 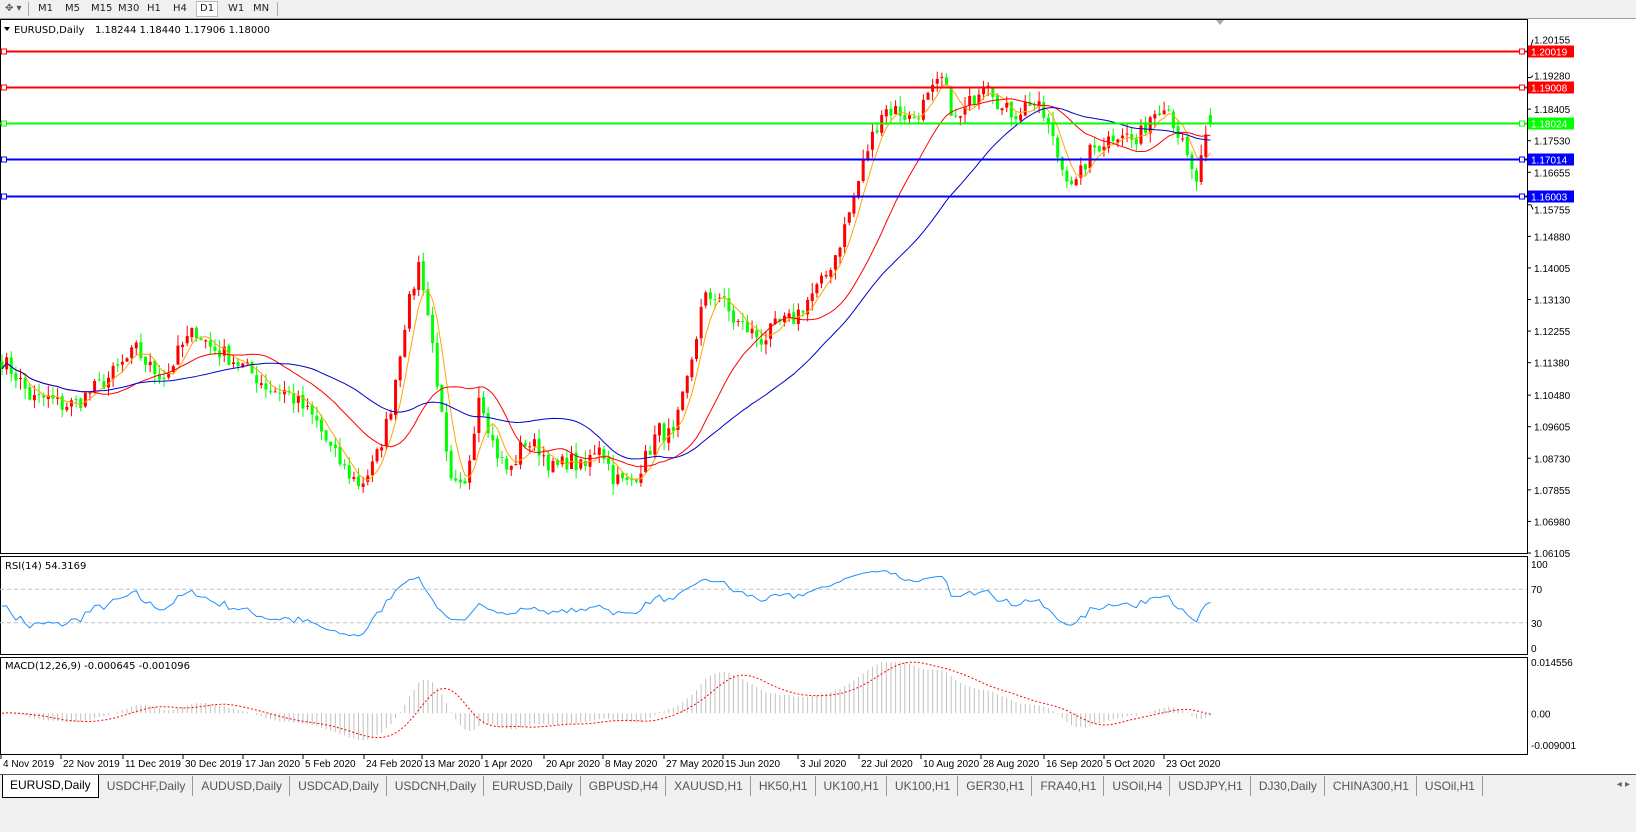 What do you see at coordinates (624, 786) in the screenshot?
I see `chart-tab: GBPUSD,H4` at bounding box center [624, 786].